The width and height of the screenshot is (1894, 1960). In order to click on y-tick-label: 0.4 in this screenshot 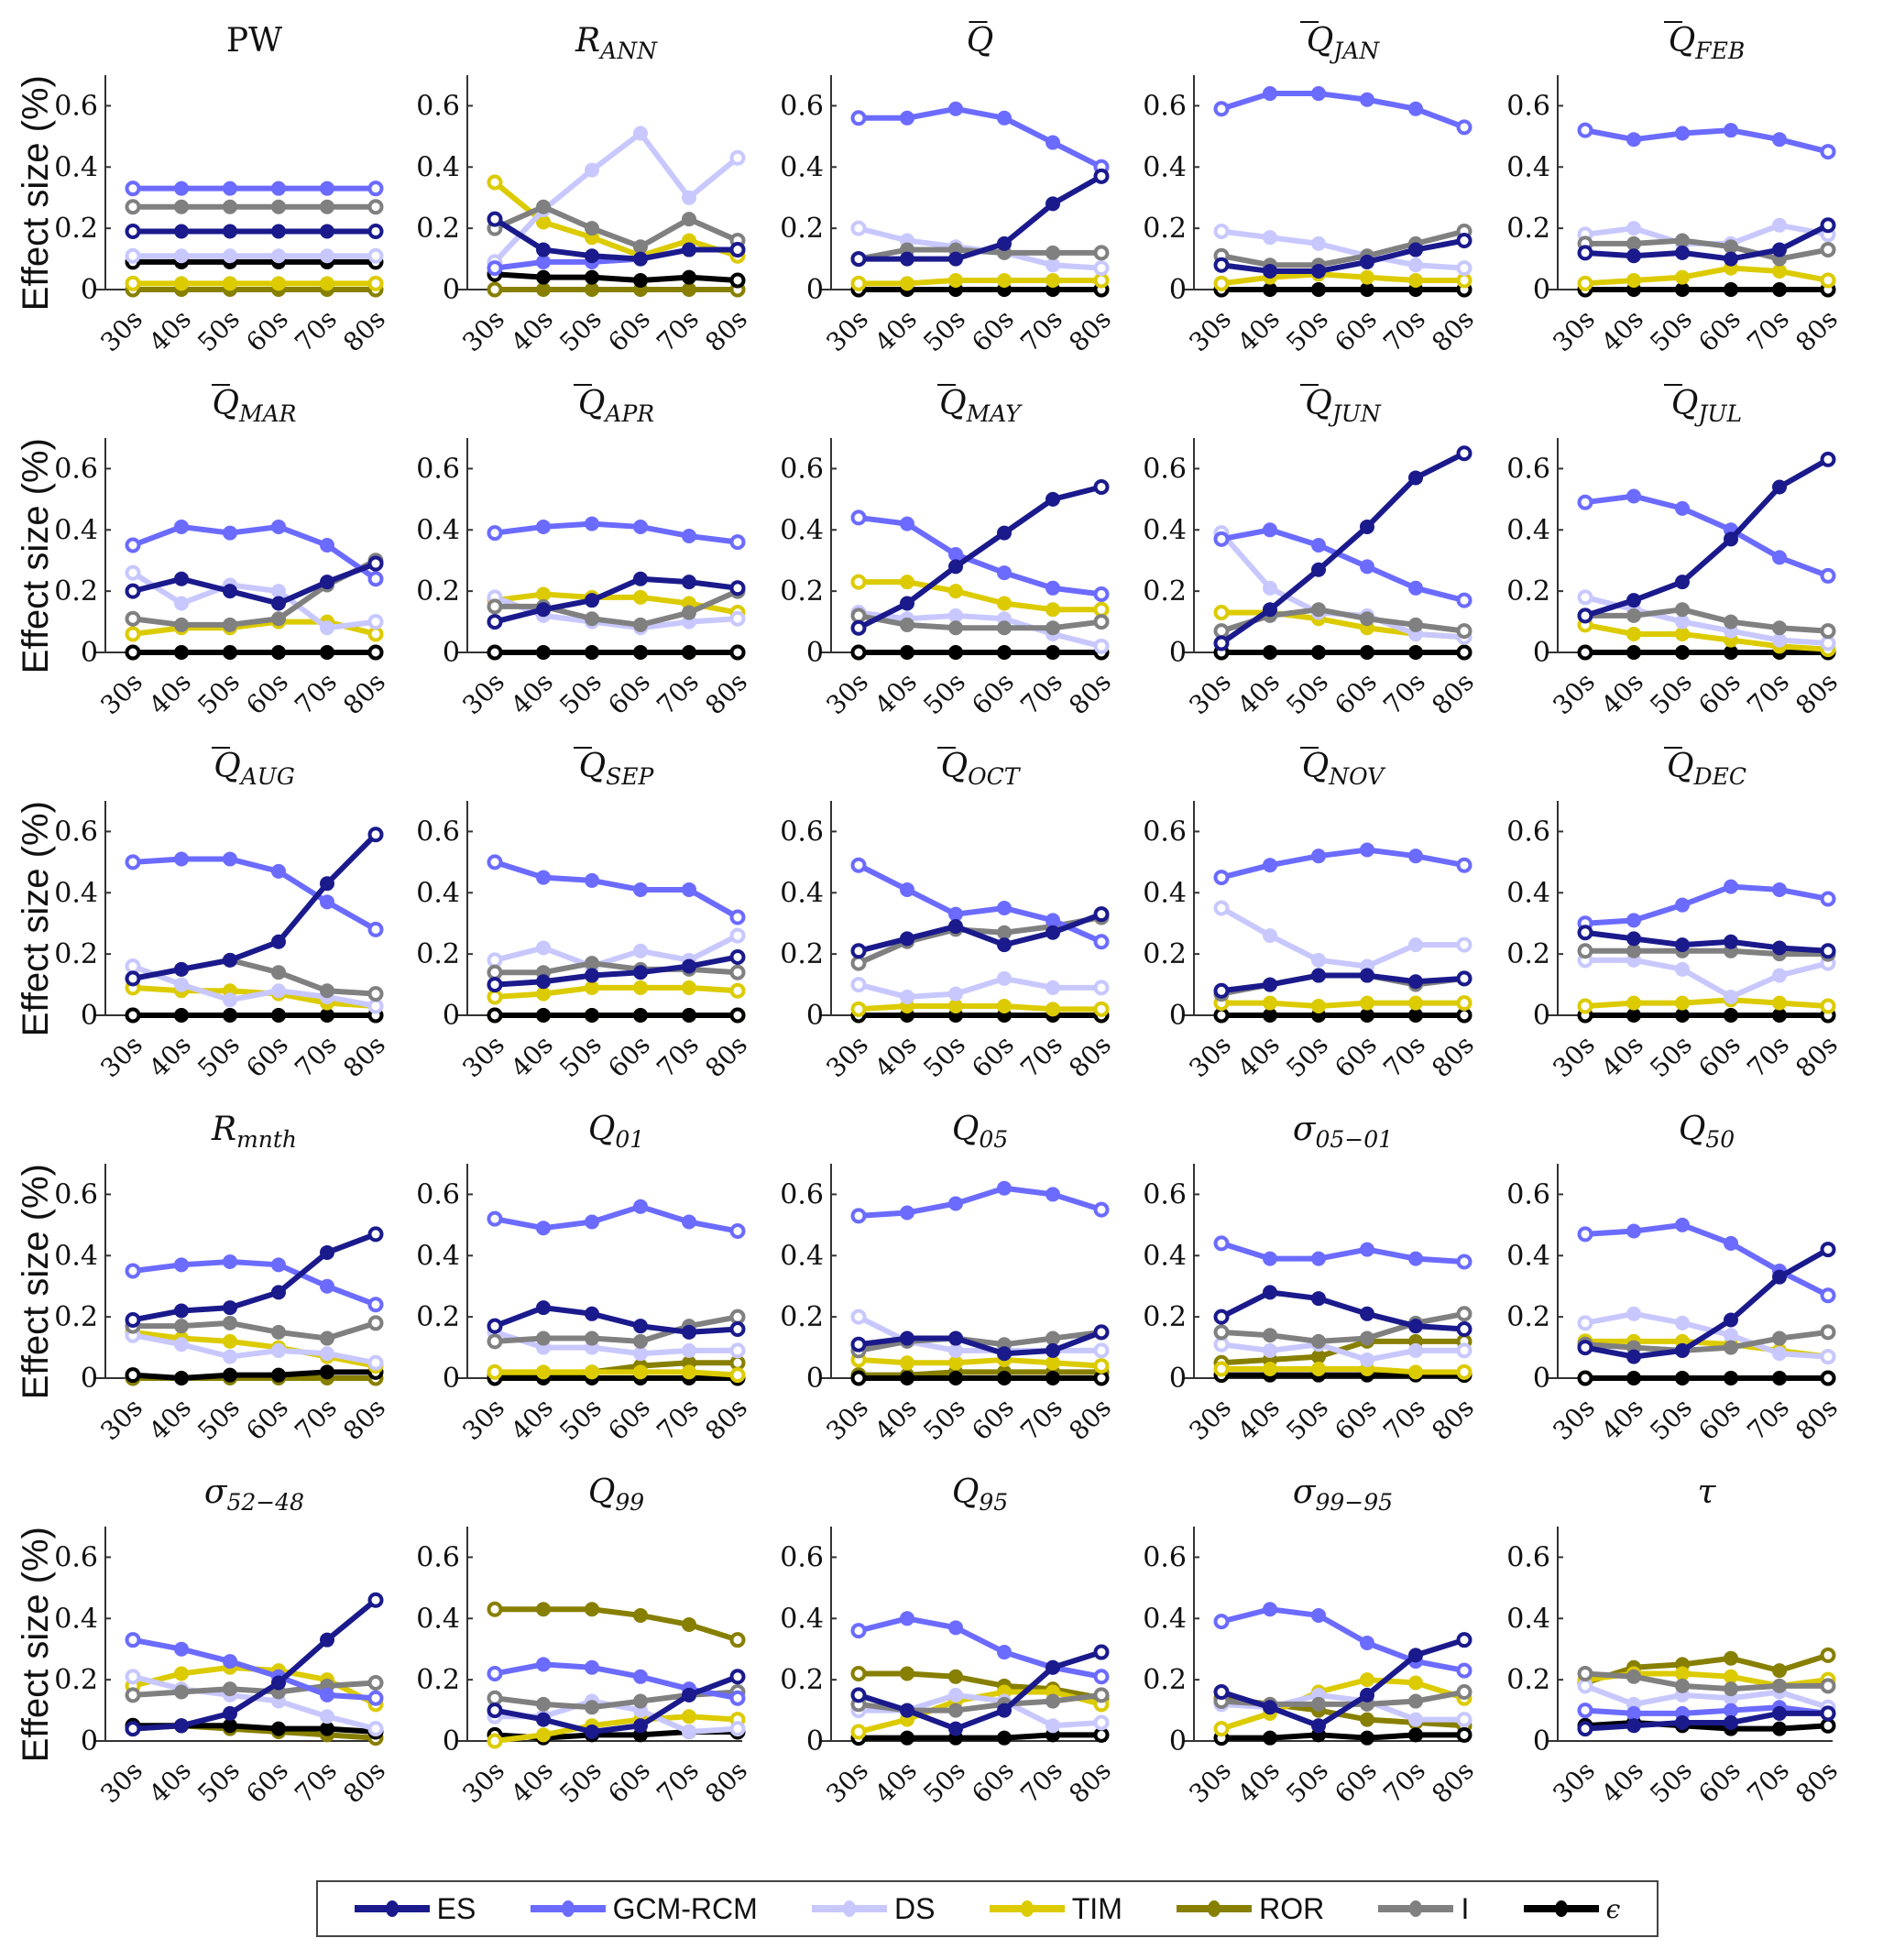, I will do `click(76, 1256)`.